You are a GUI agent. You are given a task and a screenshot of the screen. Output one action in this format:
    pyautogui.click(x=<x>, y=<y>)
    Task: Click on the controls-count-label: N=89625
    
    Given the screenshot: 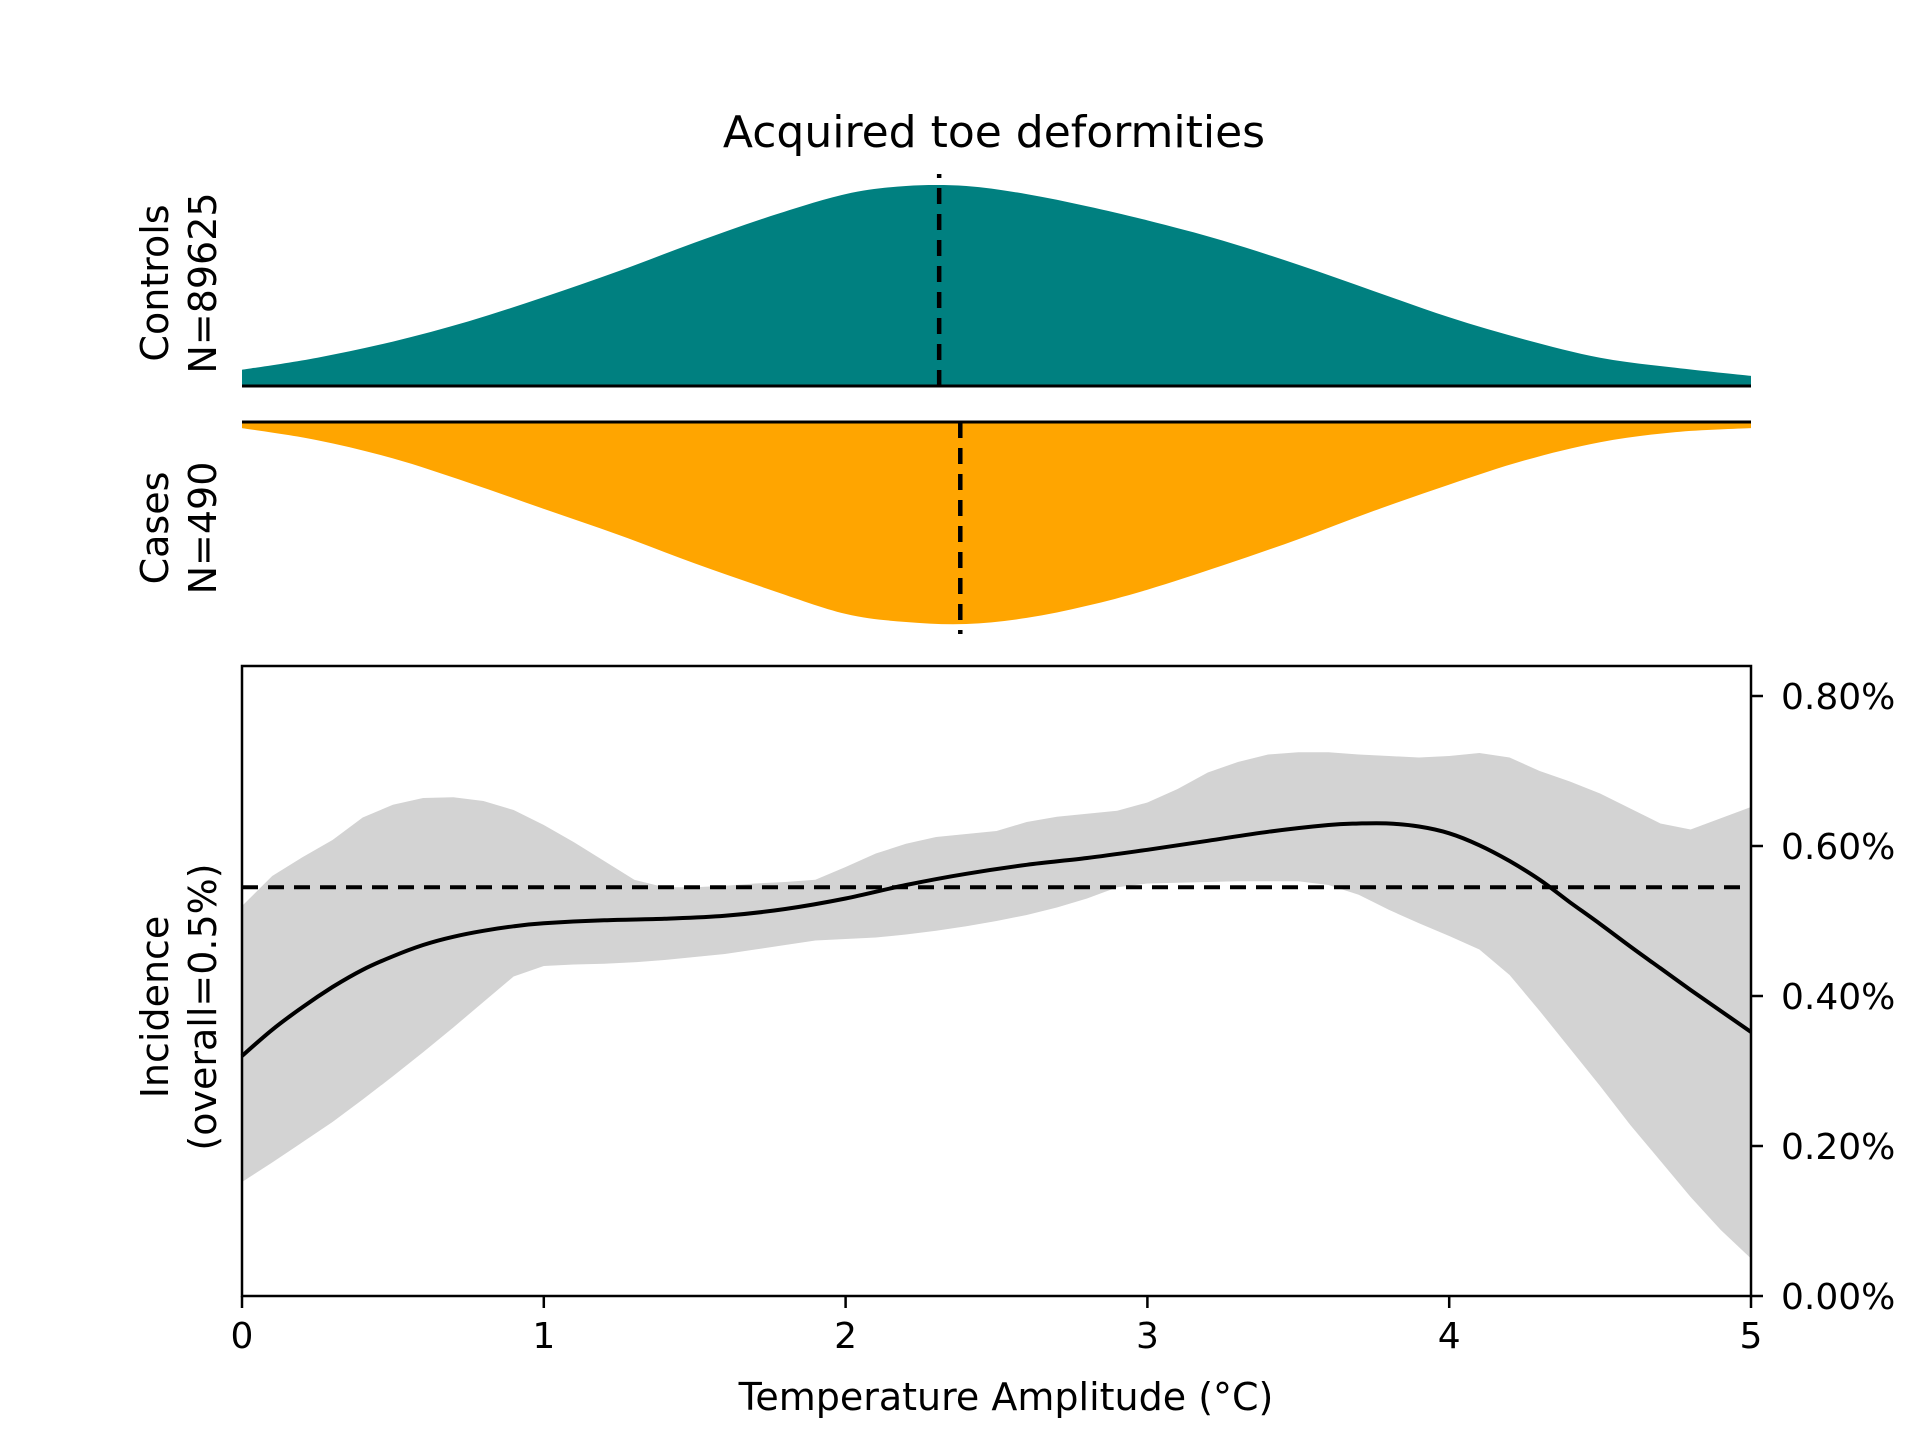 What is the action you would take?
    pyautogui.click(x=203, y=282)
    